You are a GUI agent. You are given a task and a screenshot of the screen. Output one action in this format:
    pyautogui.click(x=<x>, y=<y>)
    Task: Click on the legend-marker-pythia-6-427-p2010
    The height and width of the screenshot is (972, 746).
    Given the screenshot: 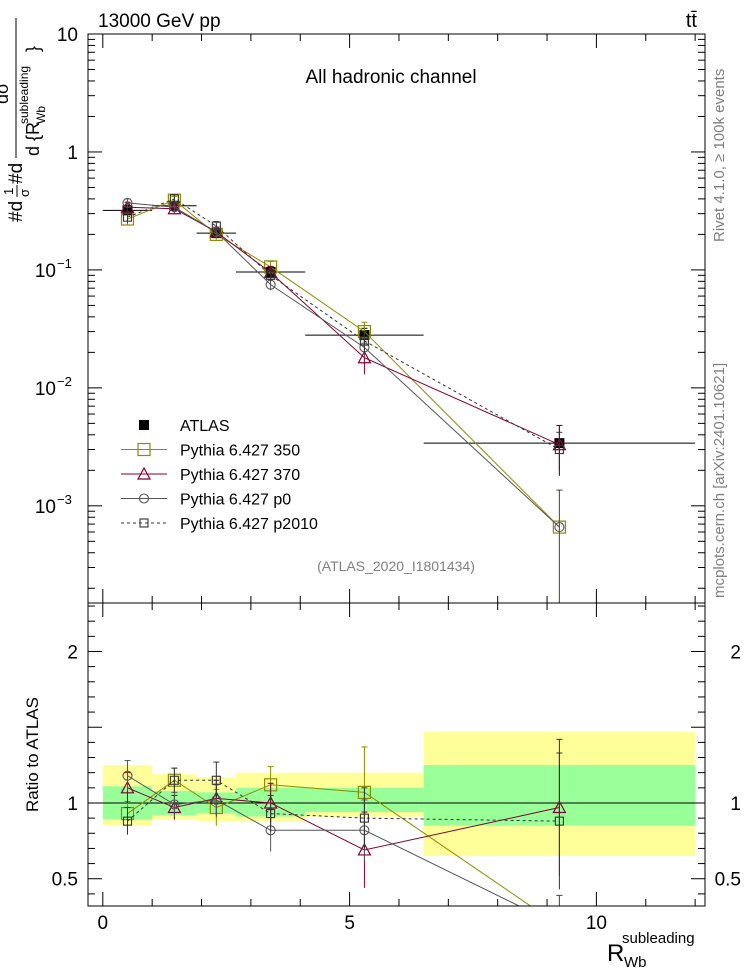 What is the action you would take?
    pyautogui.click(x=144, y=523)
    